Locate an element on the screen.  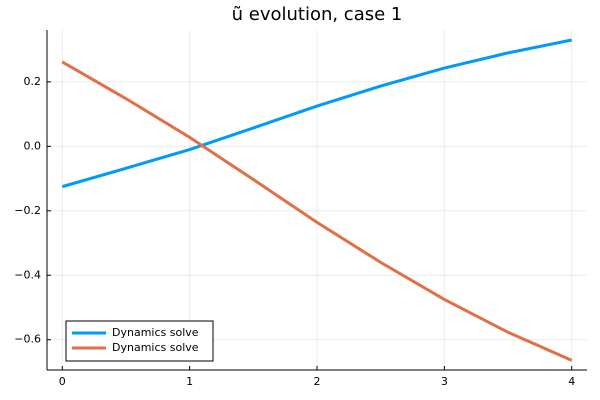
legend-box is located at coordinates (139, 341).